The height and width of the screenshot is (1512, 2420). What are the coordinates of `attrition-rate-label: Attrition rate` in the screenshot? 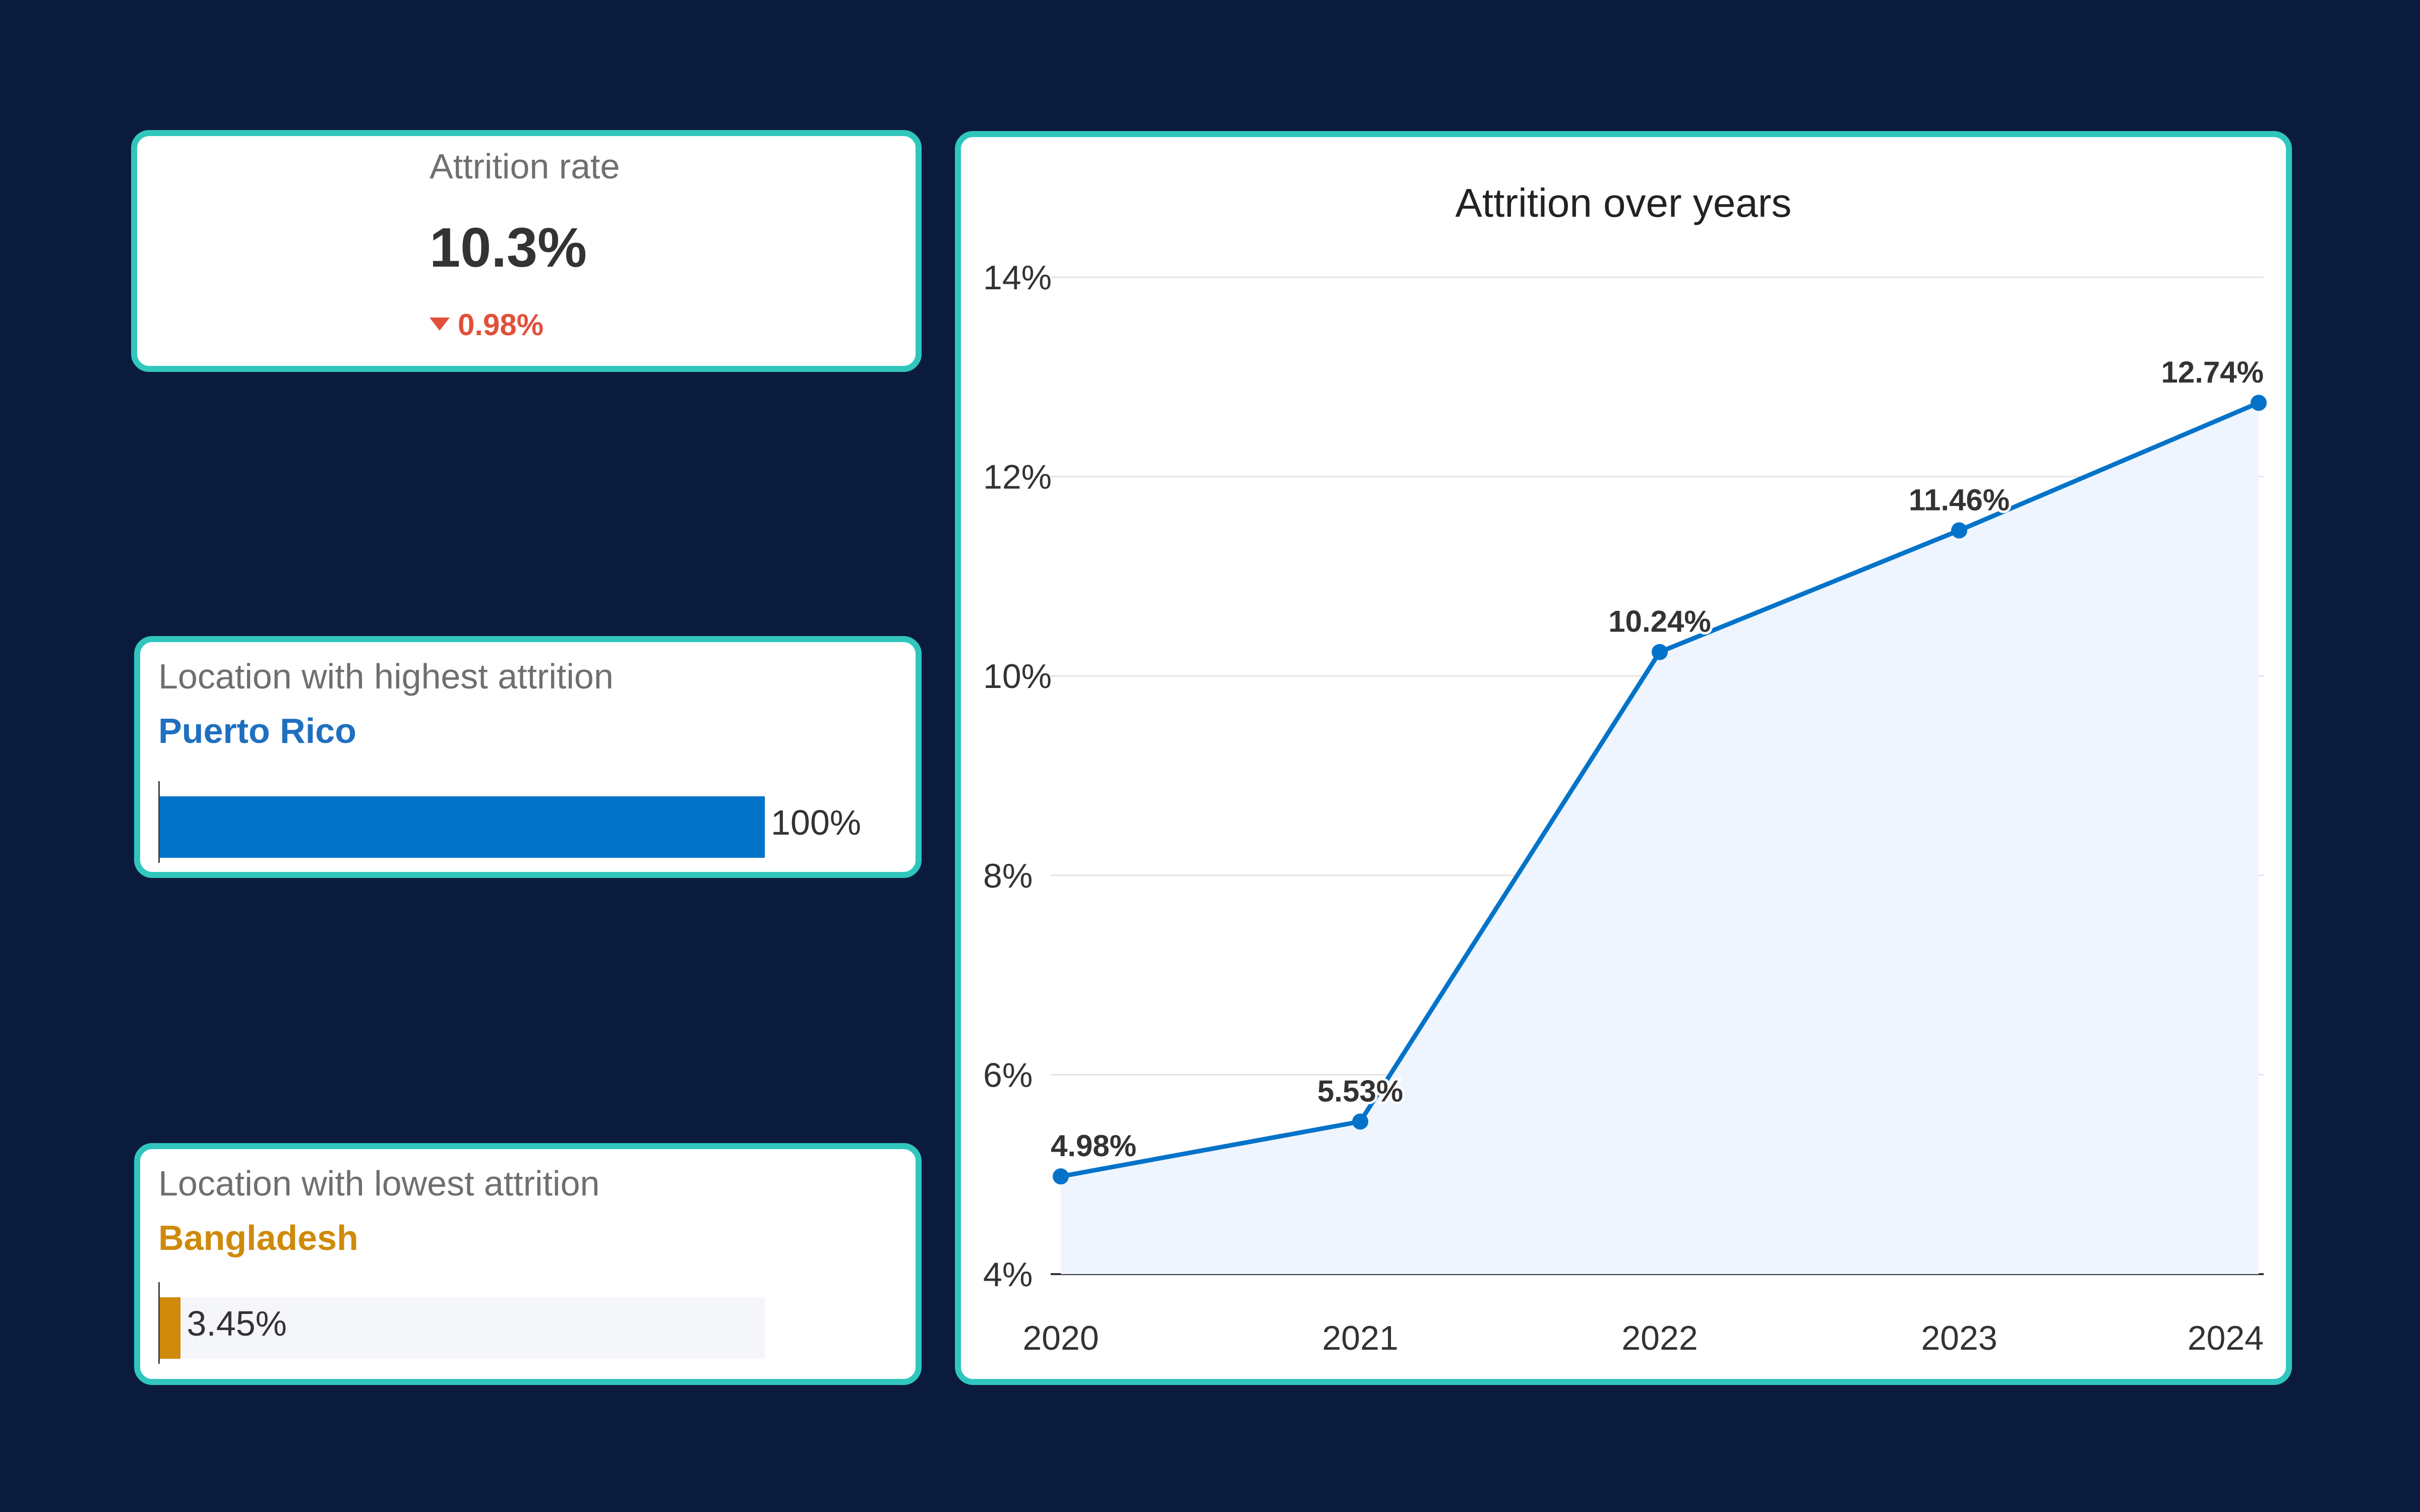 It's located at (525, 167).